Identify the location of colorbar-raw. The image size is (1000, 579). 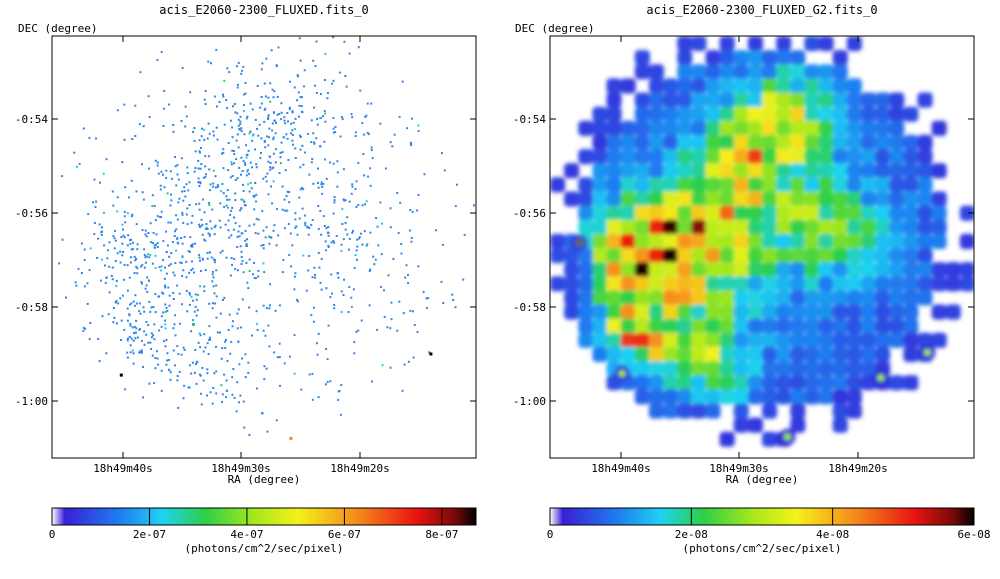
(264, 516).